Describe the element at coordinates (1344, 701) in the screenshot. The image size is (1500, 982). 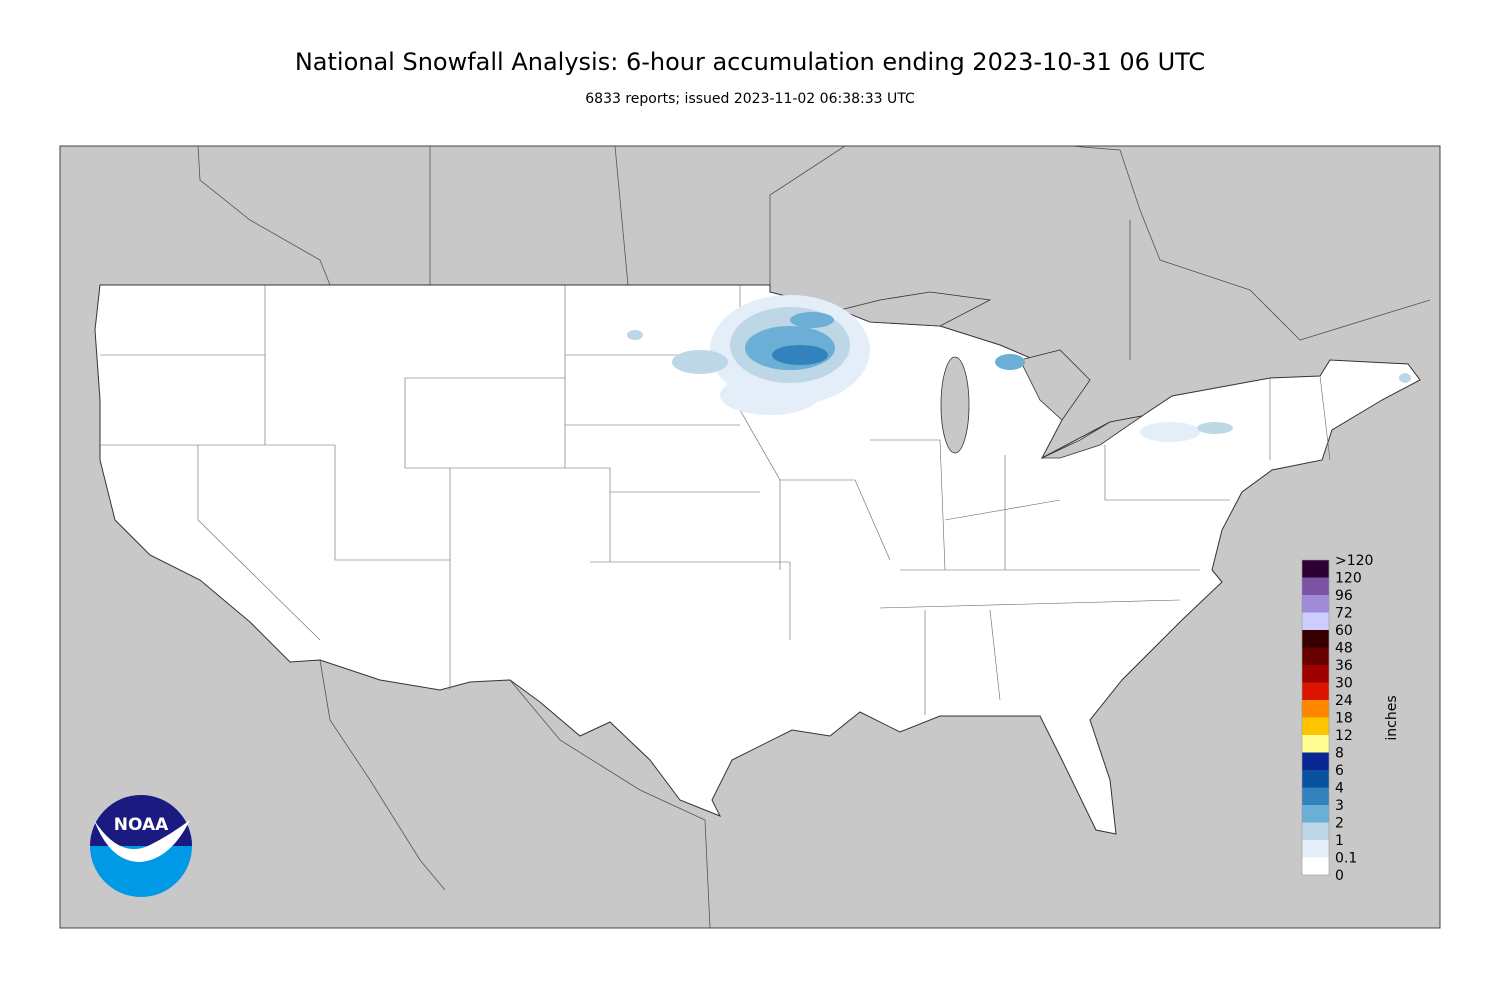
I see `legend-label: 24` at that location.